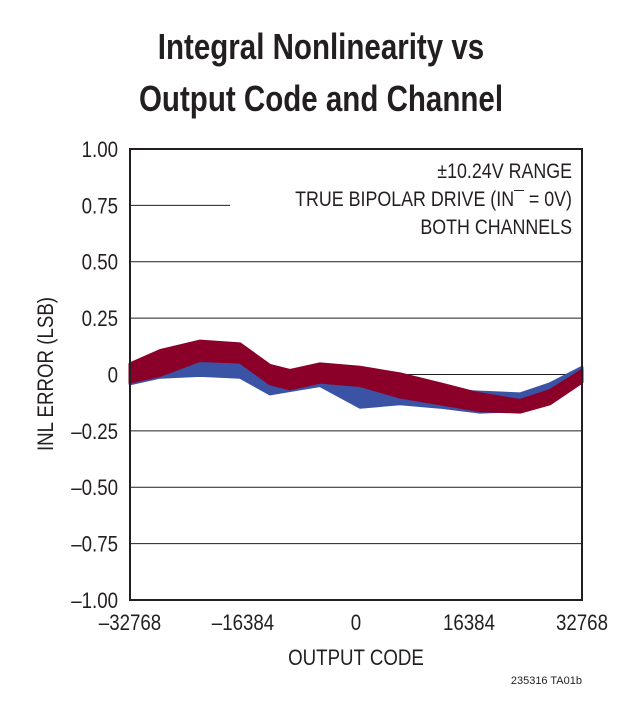 The image size is (642, 715). Describe the element at coordinates (356, 659) in the screenshot. I see `x-axis-label: OUTPUT CODE` at that location.